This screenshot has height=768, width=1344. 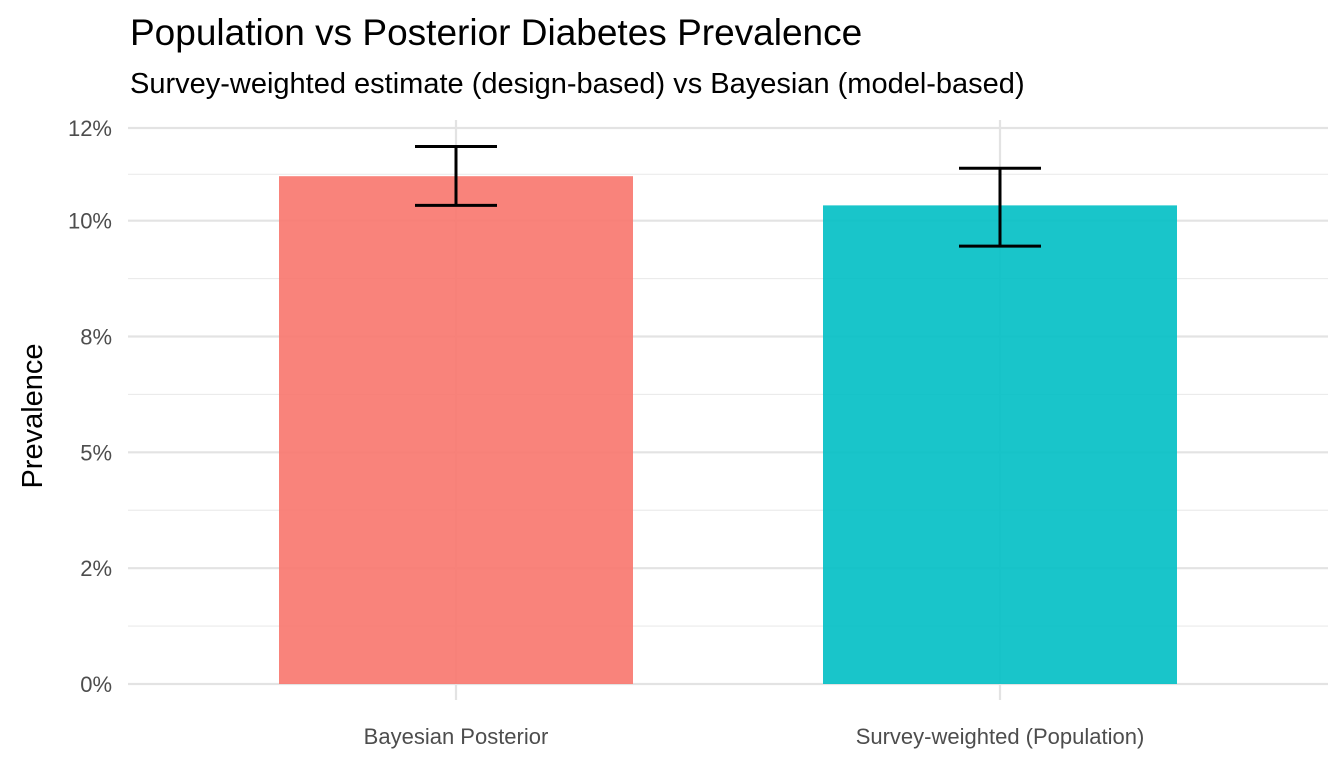 I want to click on x-tick-label: Survey-weighted (Population), so click(x=1000, y=736).